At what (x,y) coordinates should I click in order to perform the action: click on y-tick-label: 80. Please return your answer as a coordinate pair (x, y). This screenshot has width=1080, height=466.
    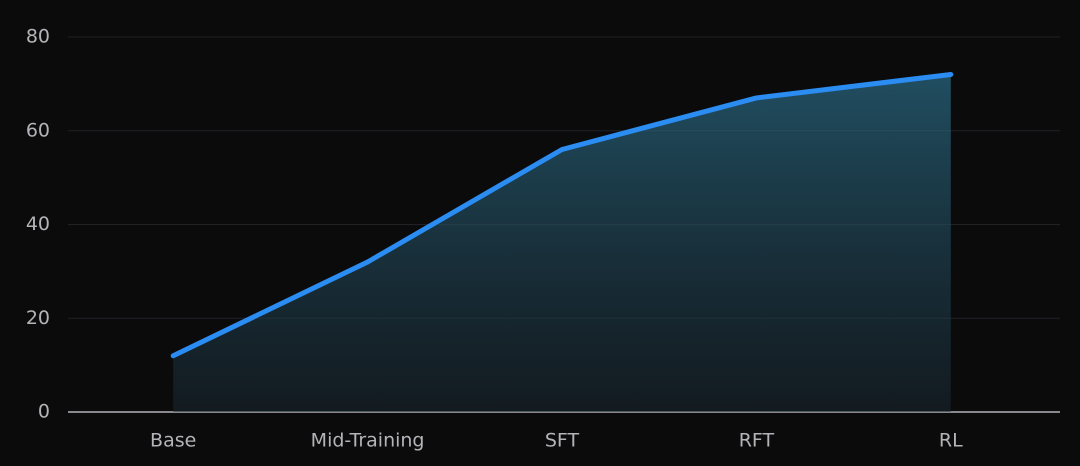
    Looking at the image, I should click on (38, 37).